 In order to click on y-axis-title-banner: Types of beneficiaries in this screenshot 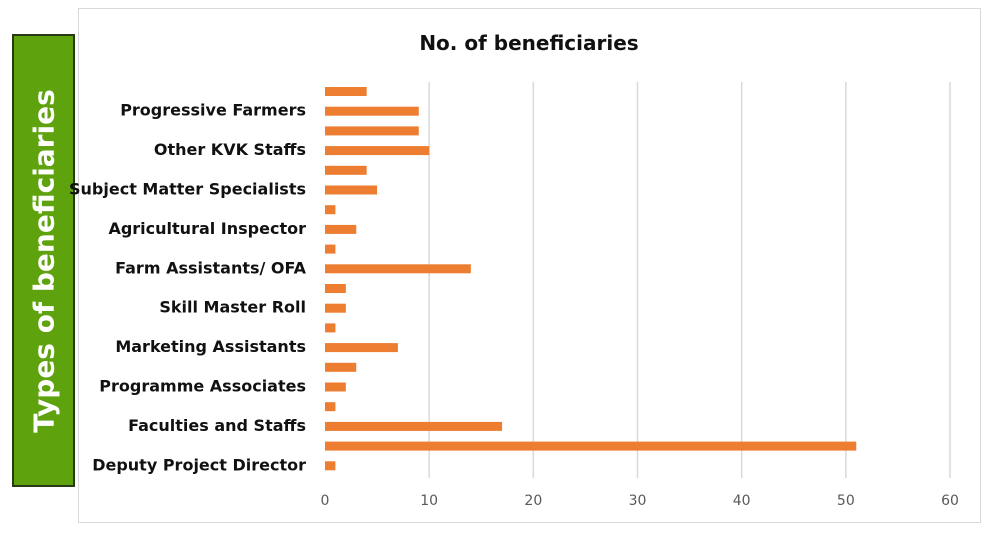, I will do `click(43, 260)`.